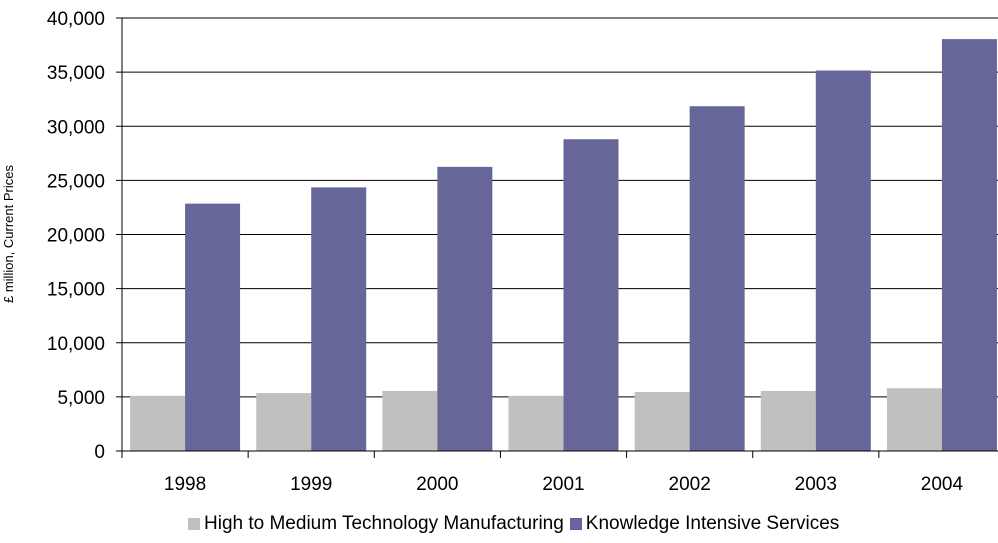 This screenshot has width=998, height=543. Describe the element at coordinates (76, 344) in the screenshot. I see `y-tick-label: 10,000` at that location.